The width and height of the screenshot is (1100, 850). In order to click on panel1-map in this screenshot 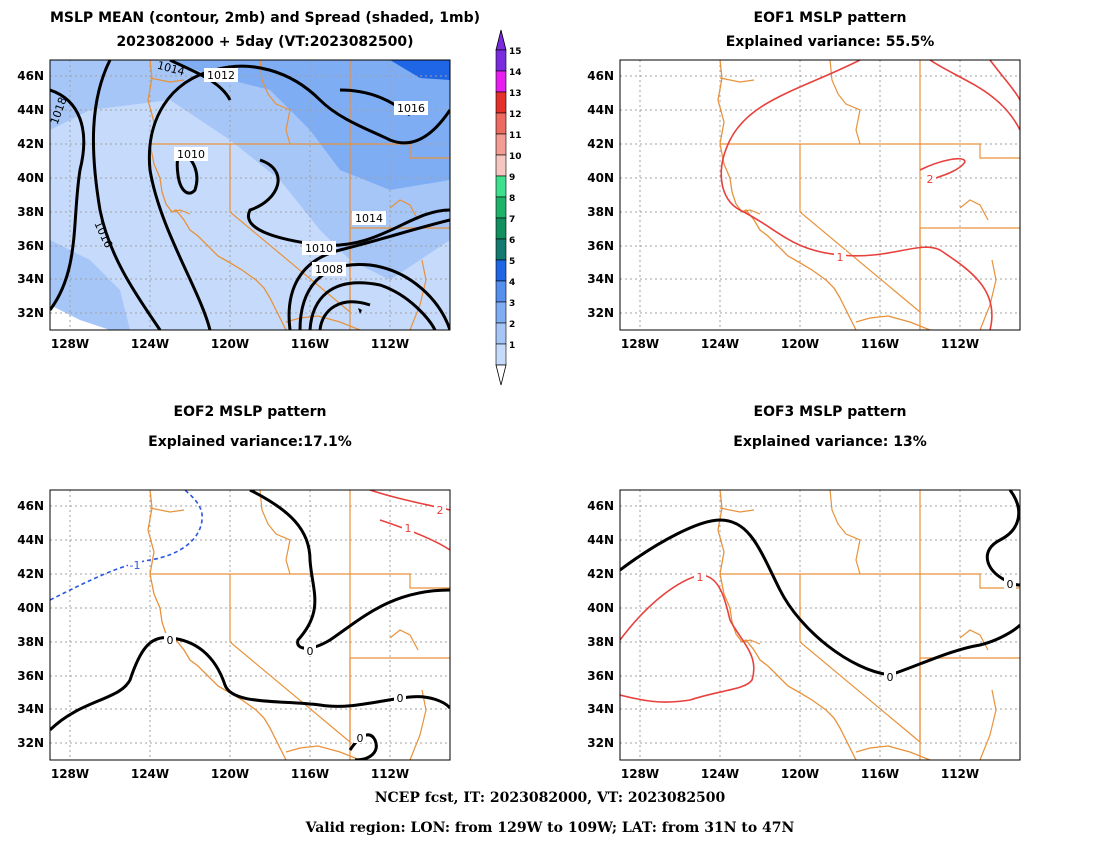, I will do `click(250, 195)`.